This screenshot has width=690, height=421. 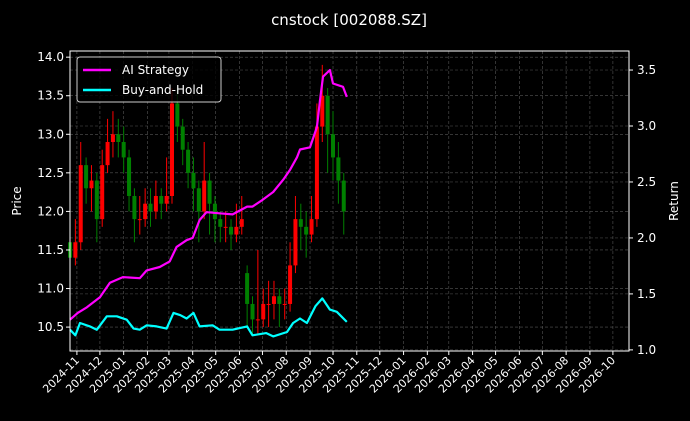 I want to click on y2-tick-label: 2.5, so click(x=646, y=182).